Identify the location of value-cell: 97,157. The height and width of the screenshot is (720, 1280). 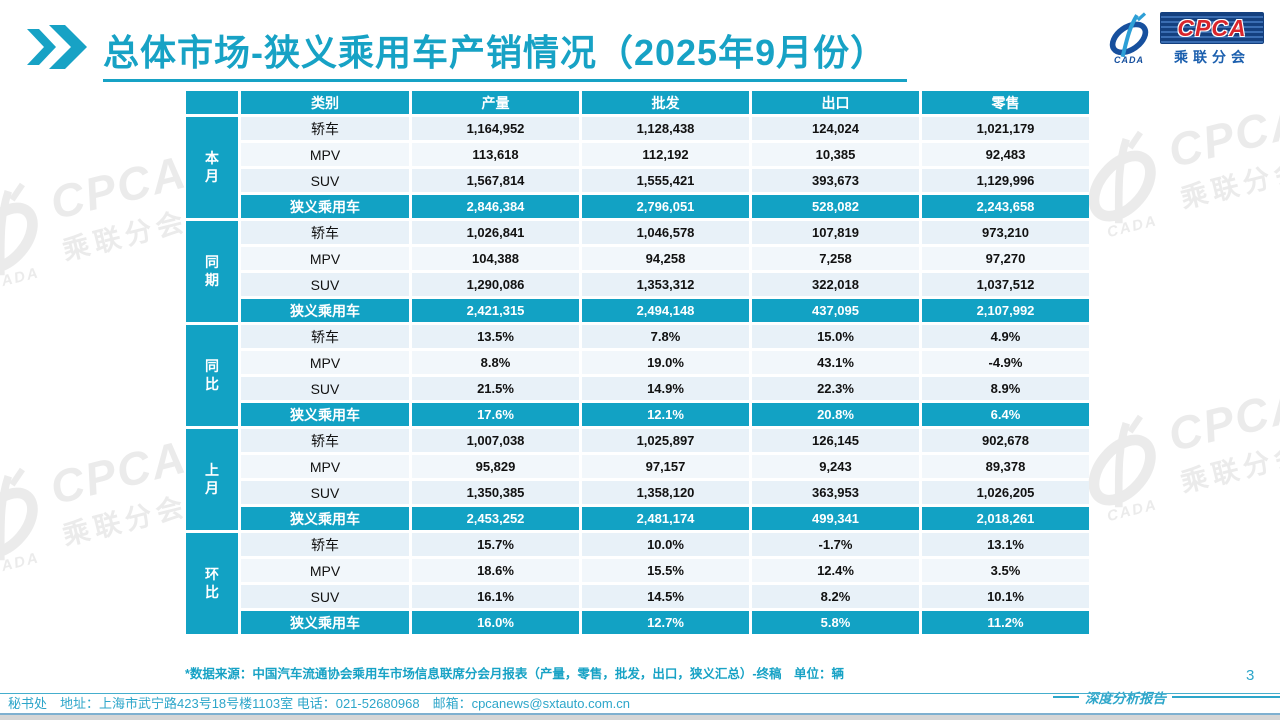
(665, 466).